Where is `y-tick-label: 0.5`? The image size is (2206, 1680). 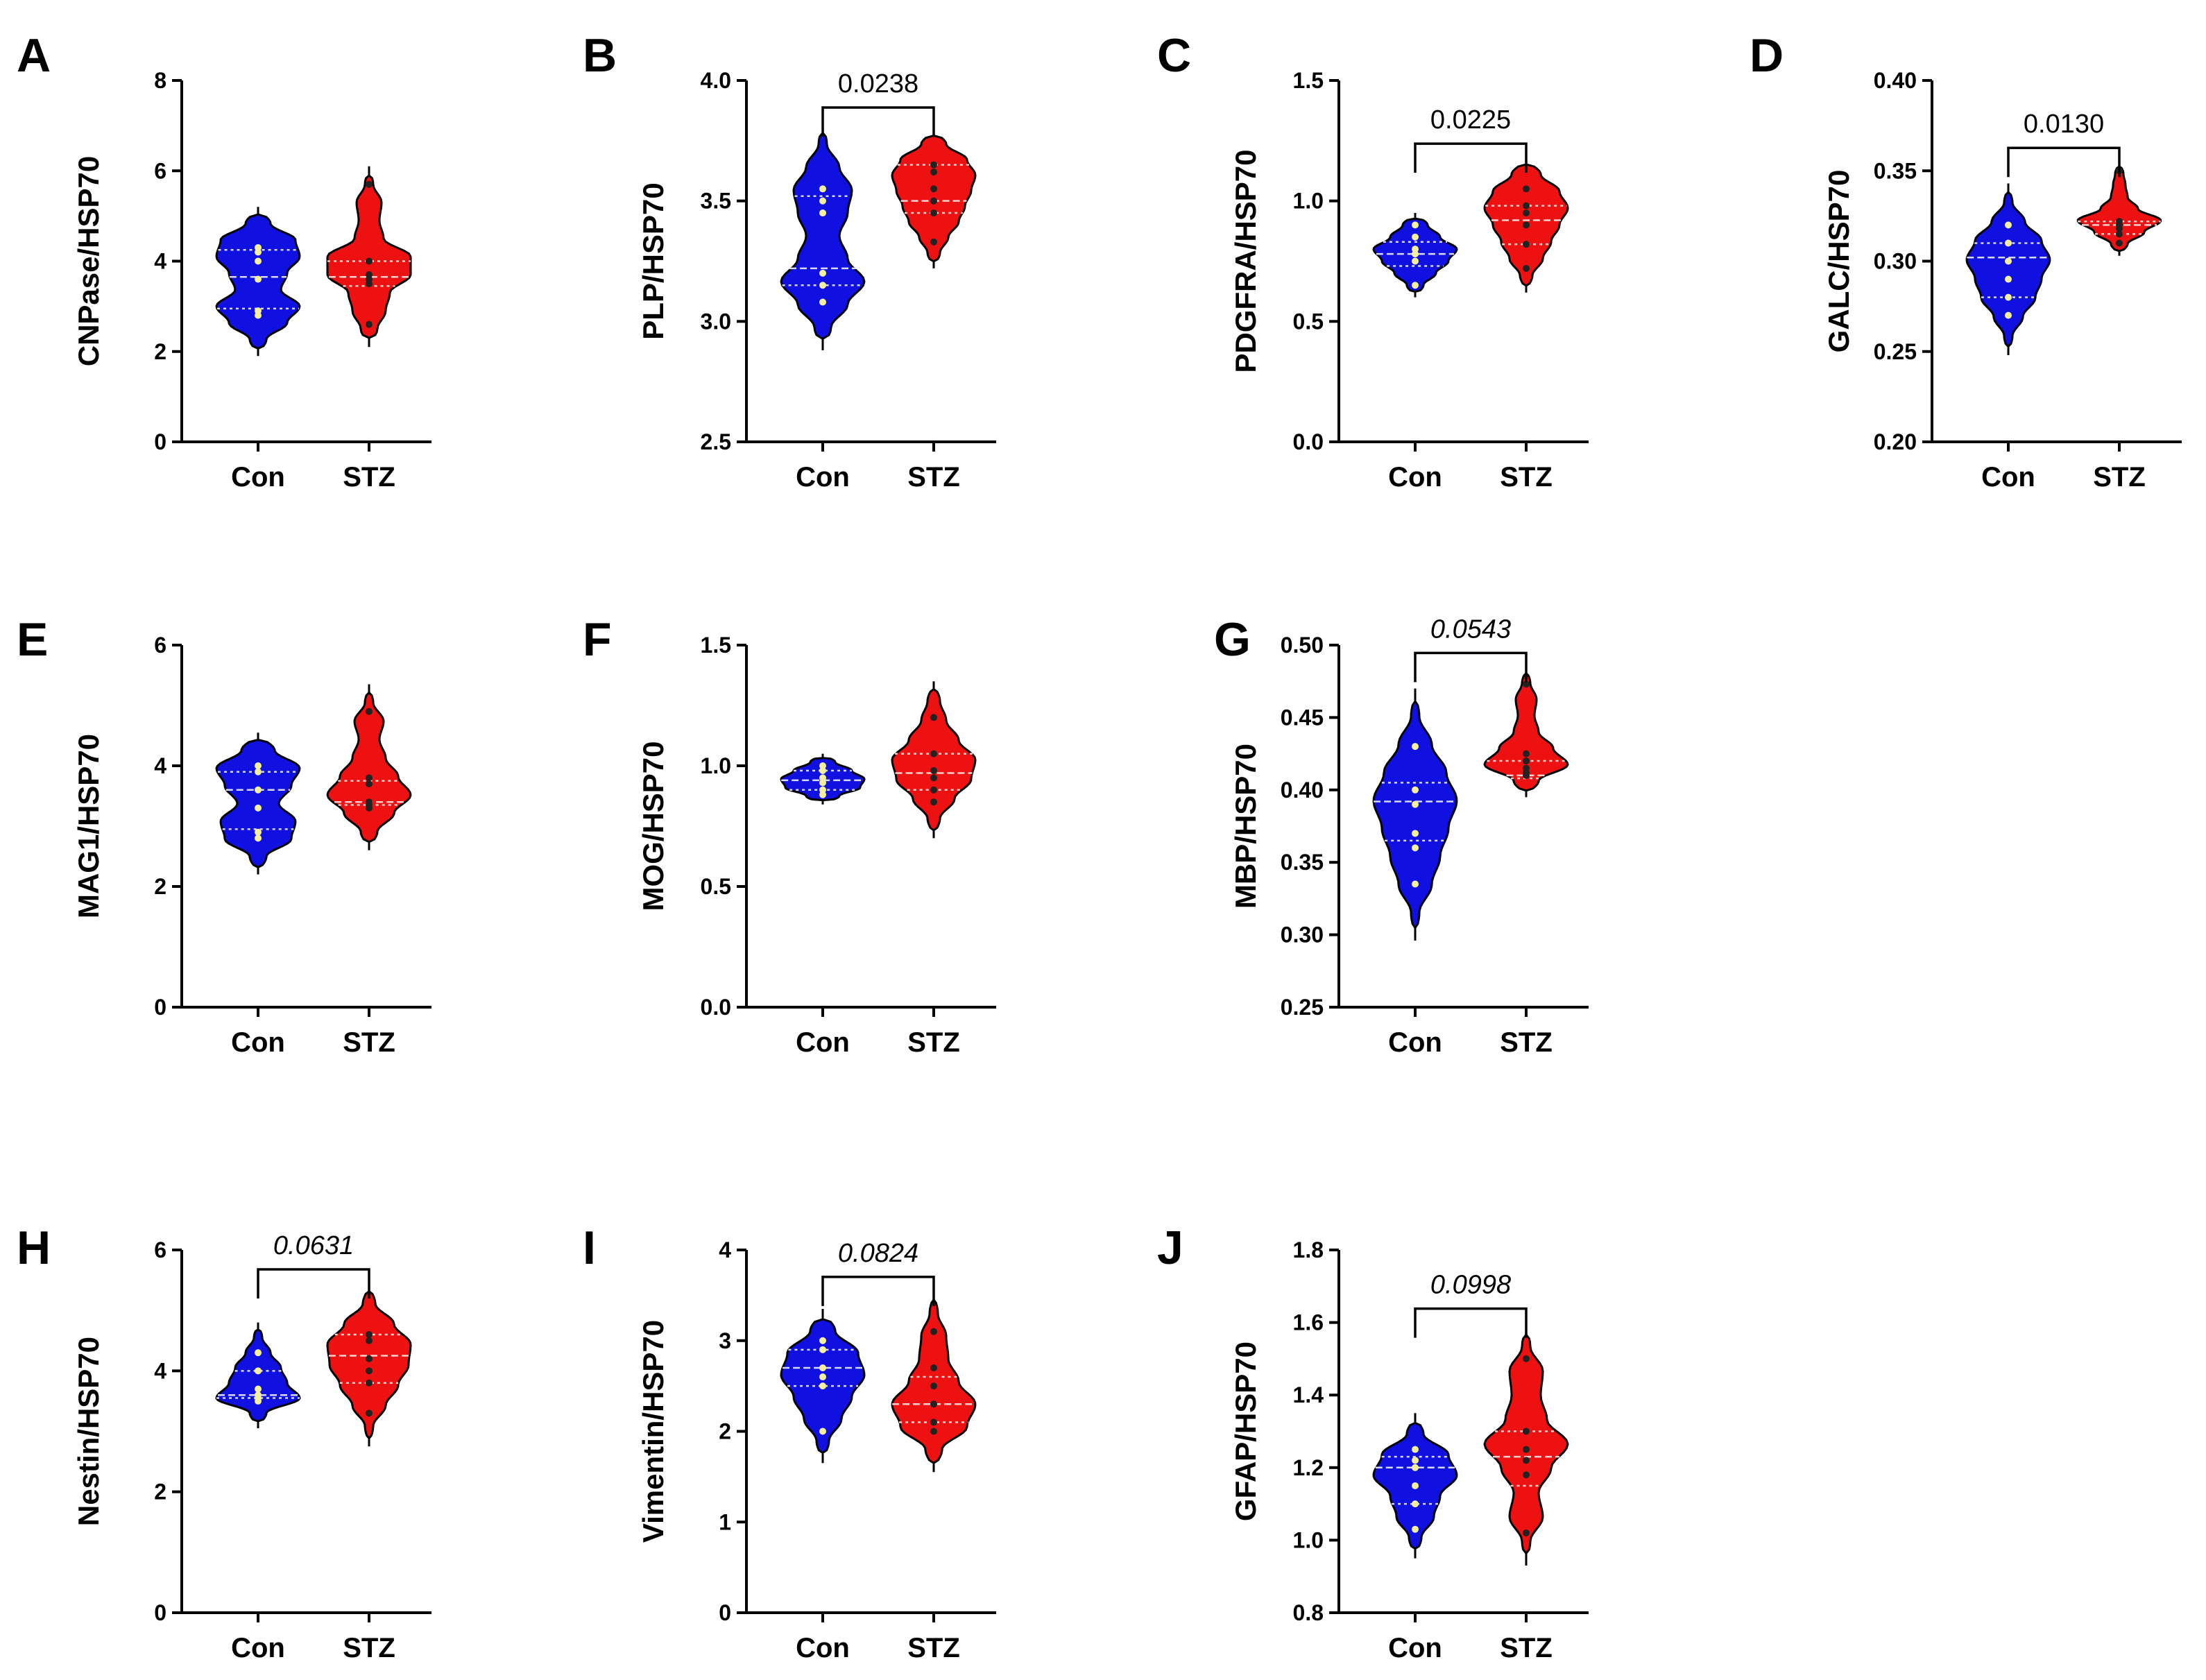 y-tick-label: 0.5 is located at coordinates (716, 886).